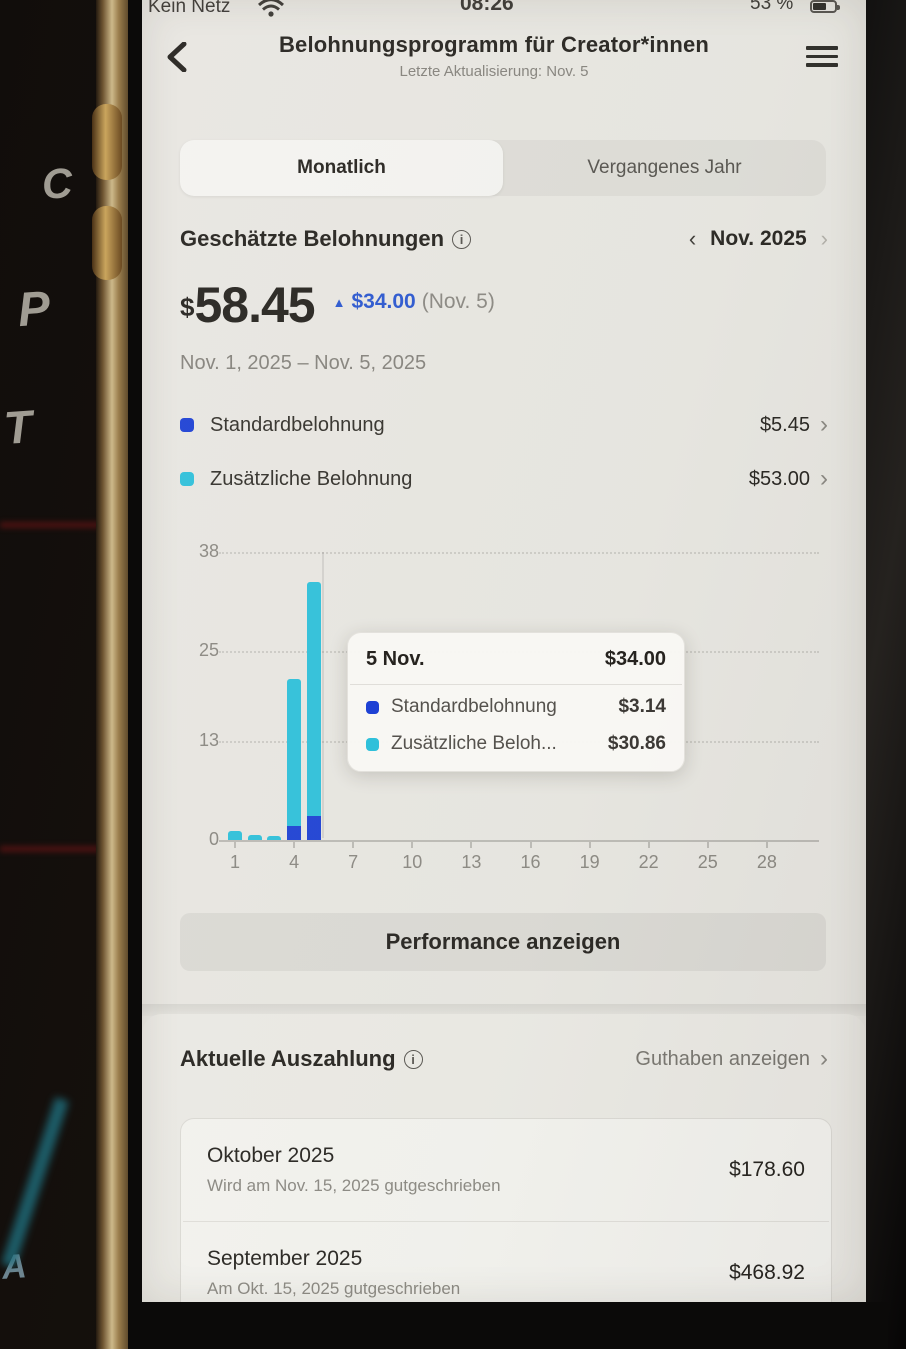 The image size is (906, 1349). What do you see at coordinates (213, 839) in the screenshot?
I see `y-tick-label: 0` at bounding box center [213, 839].